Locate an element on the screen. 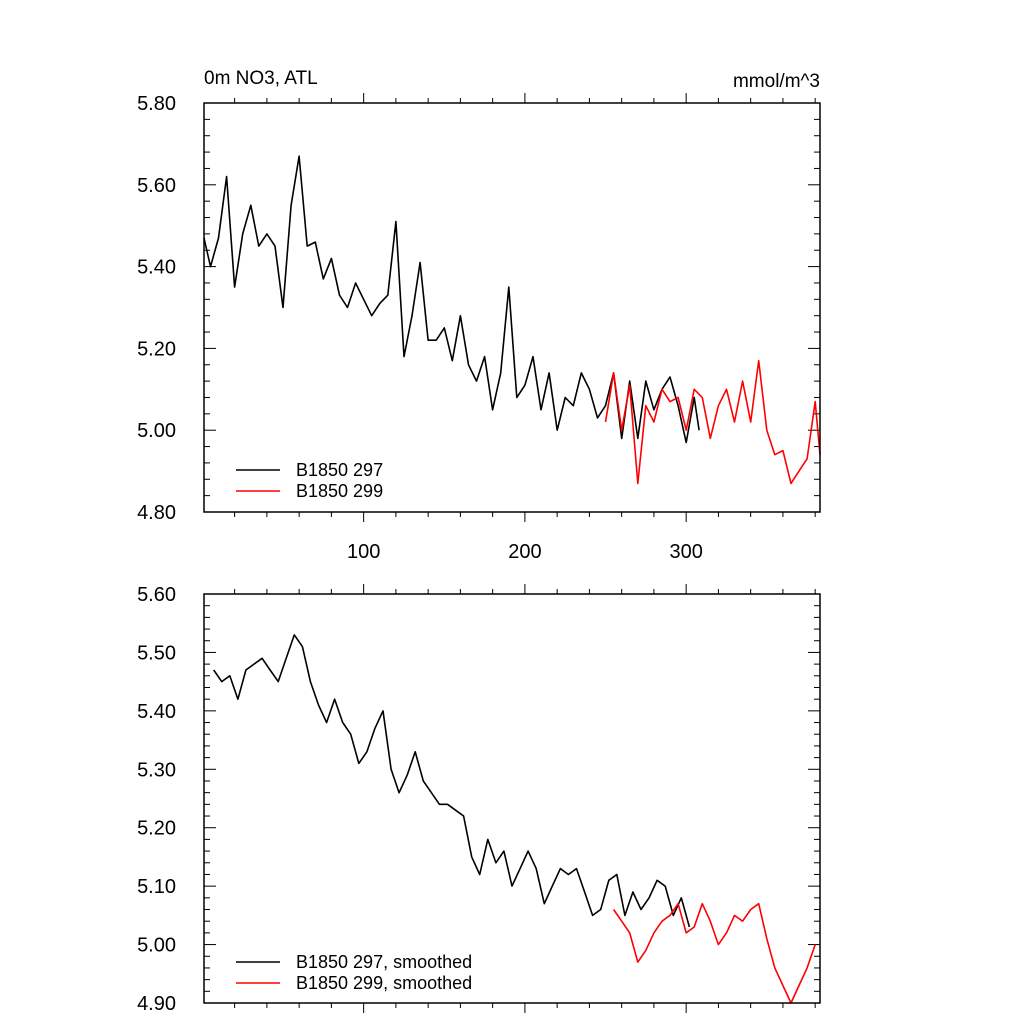 The height and width of the screenshot is (1024, 1024). top-ytick-label: 5.80 is located at coordinates (156, 104).